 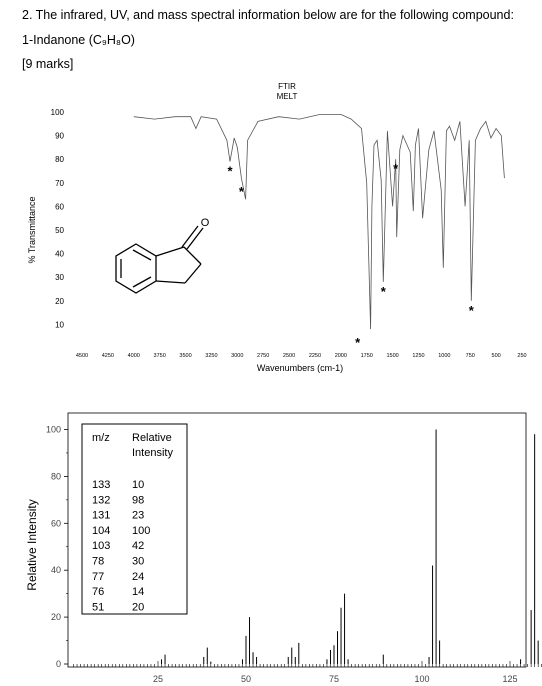 What do you see at coordinates (32, 544) in the screenshot?
I see `ms-y-axis-label: Relative Intensity` at bounding box center [32, 544].